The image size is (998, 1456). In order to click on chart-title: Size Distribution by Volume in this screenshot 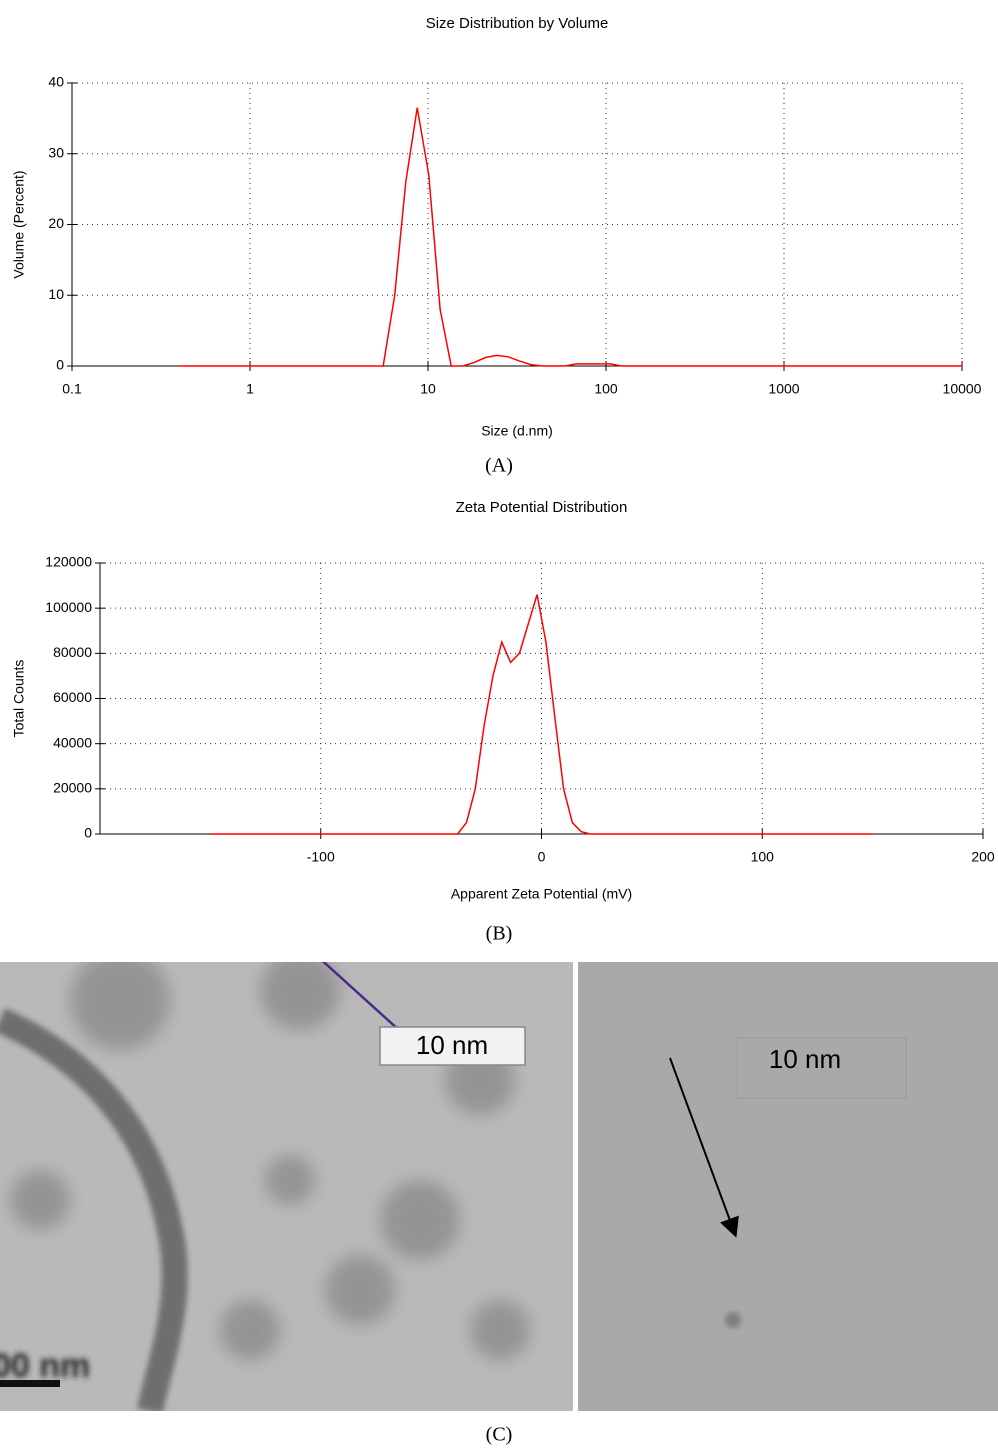, I will do `click(517, 23)`.